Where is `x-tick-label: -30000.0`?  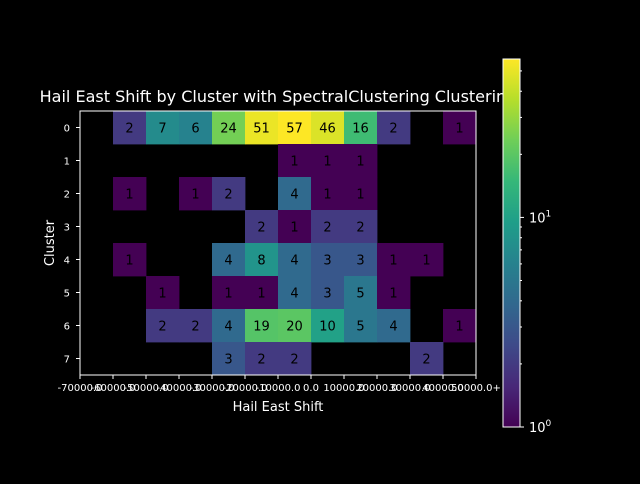 x-tick-label: -30000.0 is located at coordinates (212, 388).